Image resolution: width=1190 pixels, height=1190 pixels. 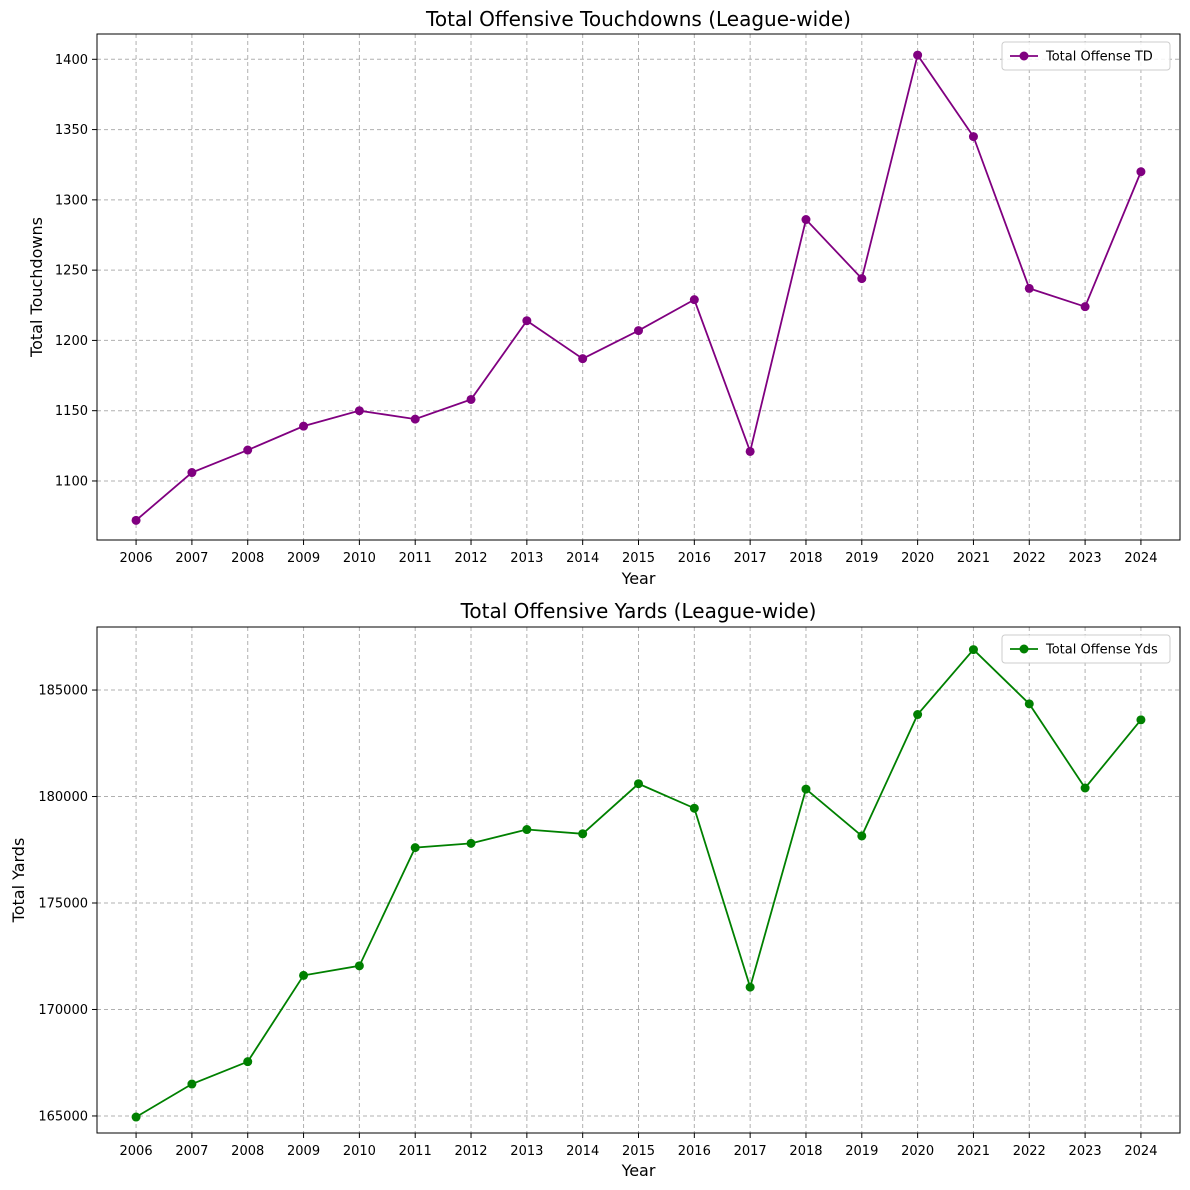 What do you see at coordinates (71, 200) in the screenshot?
I see `y-tick-label: 1300` at bounding box center [71, 200].